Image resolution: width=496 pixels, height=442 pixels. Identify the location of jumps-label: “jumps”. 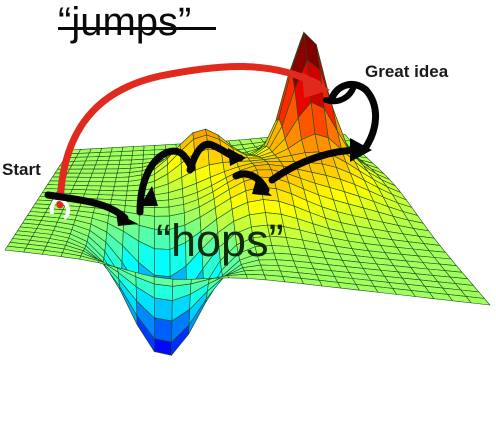
(125, 22).